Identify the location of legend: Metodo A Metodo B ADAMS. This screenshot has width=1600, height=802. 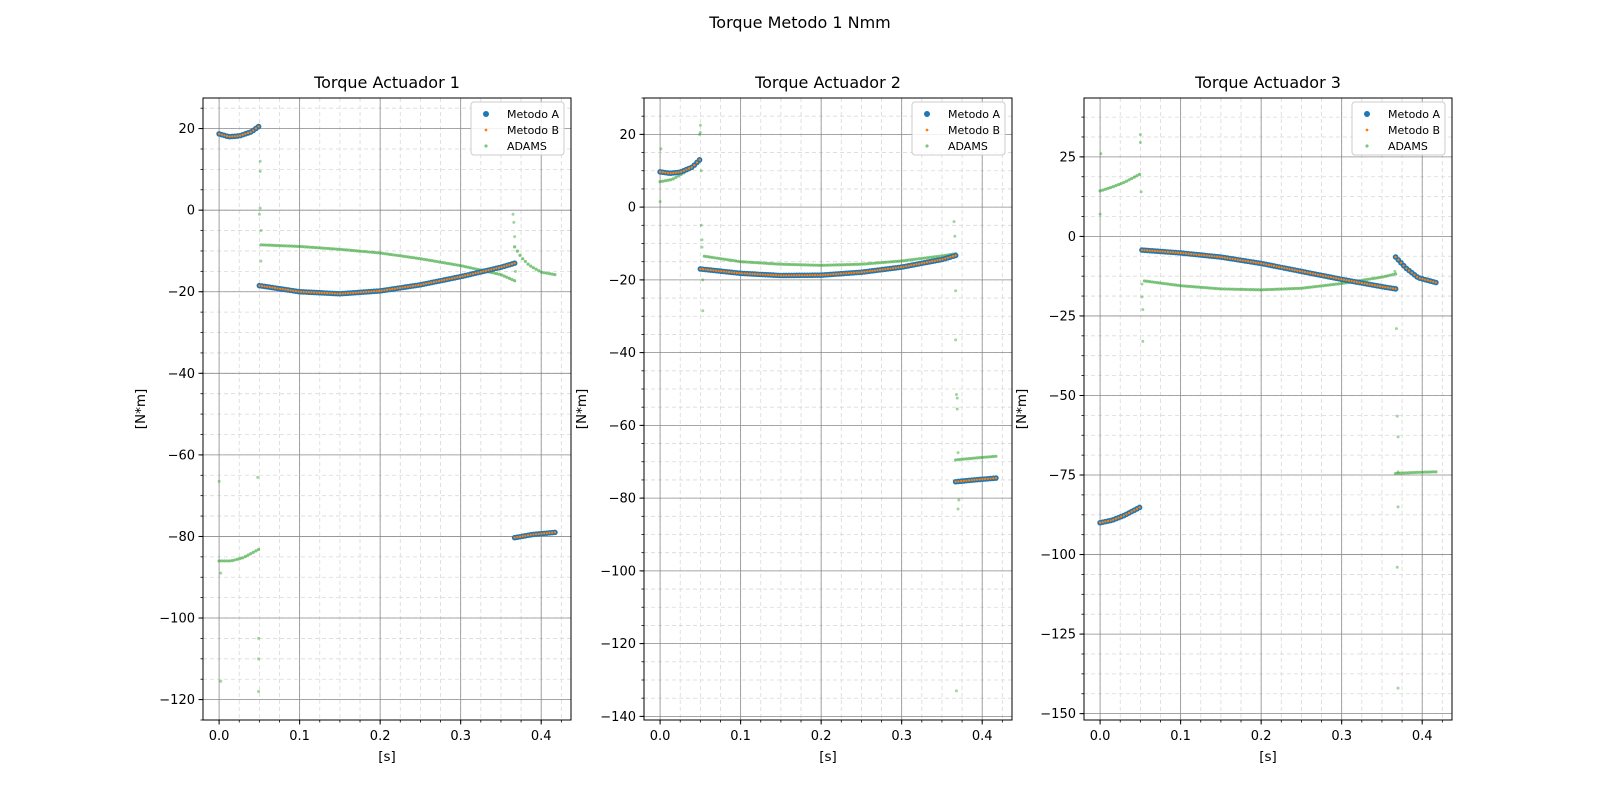
(1398, 128).